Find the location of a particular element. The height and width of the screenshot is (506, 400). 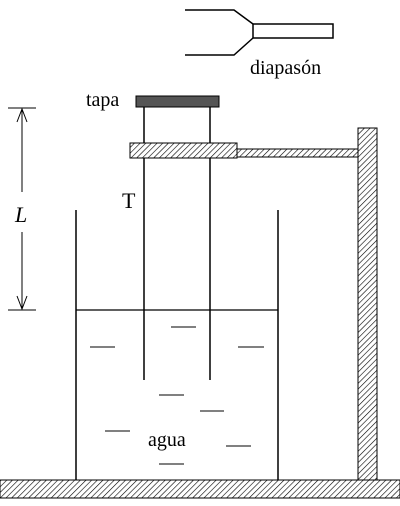

water-marks is located at coordinates (177, 395).